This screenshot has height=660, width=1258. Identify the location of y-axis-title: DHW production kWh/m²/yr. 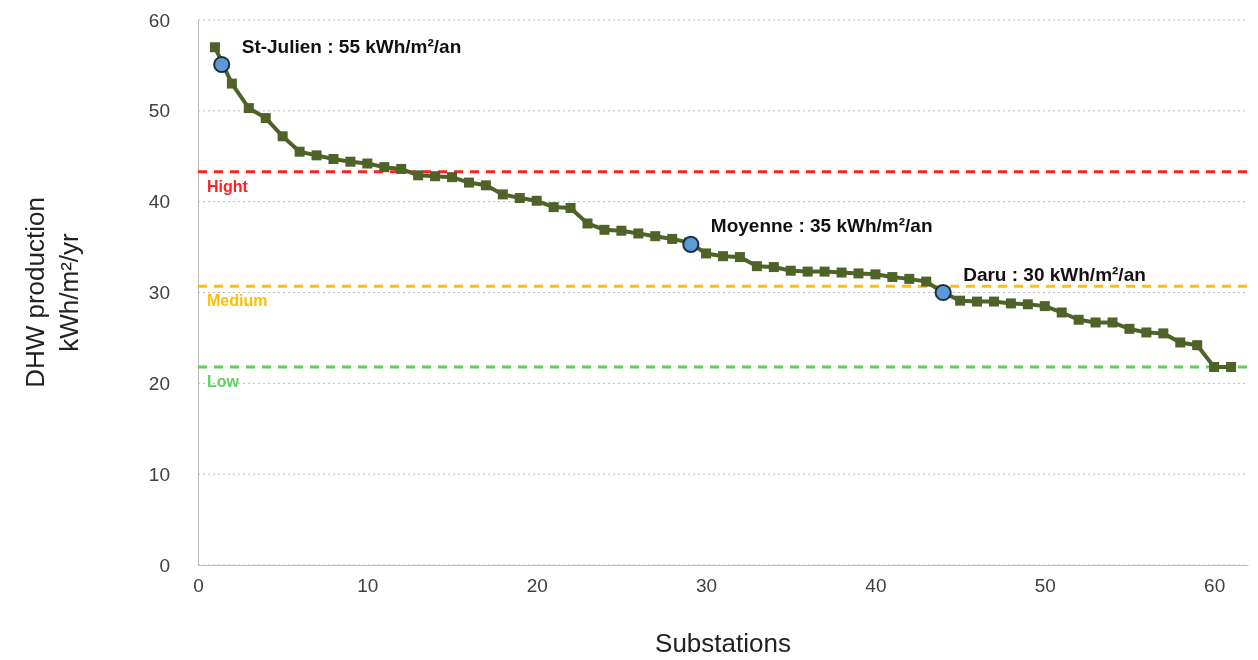
(52, 292).